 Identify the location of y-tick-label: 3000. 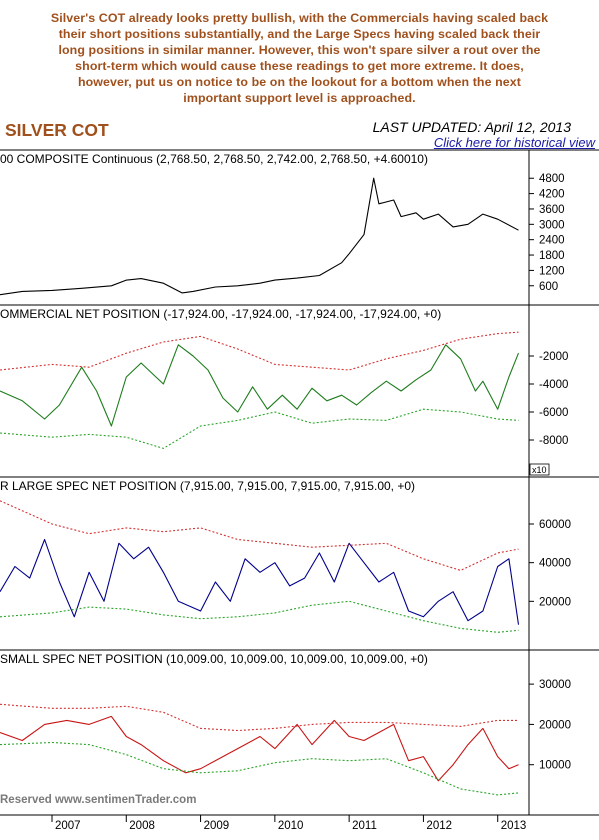
(552, 225).